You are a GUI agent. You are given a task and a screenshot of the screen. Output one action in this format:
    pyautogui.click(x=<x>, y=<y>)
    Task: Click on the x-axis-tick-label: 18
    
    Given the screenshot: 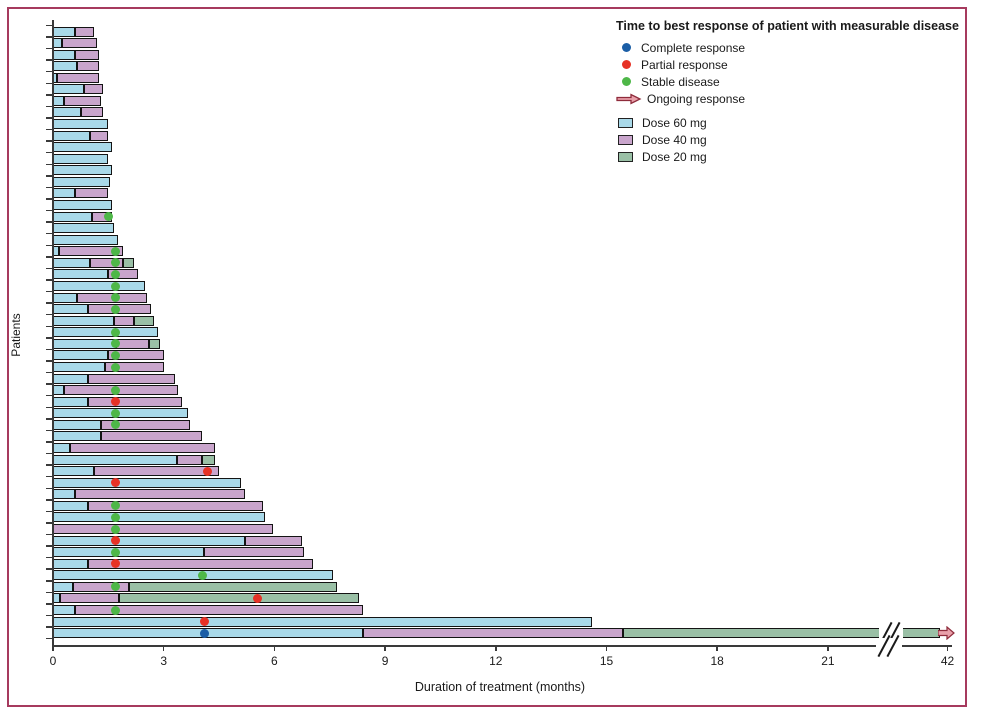 What is the action you would take?
    pyautogui.click(x=717, y=661)
    